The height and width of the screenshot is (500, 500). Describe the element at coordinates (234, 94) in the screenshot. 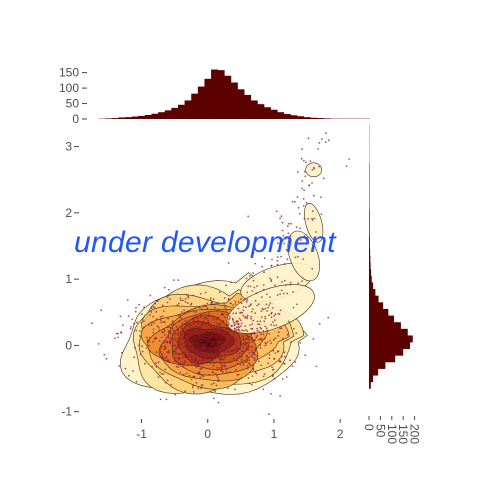

I see `top-histogram` at that location.